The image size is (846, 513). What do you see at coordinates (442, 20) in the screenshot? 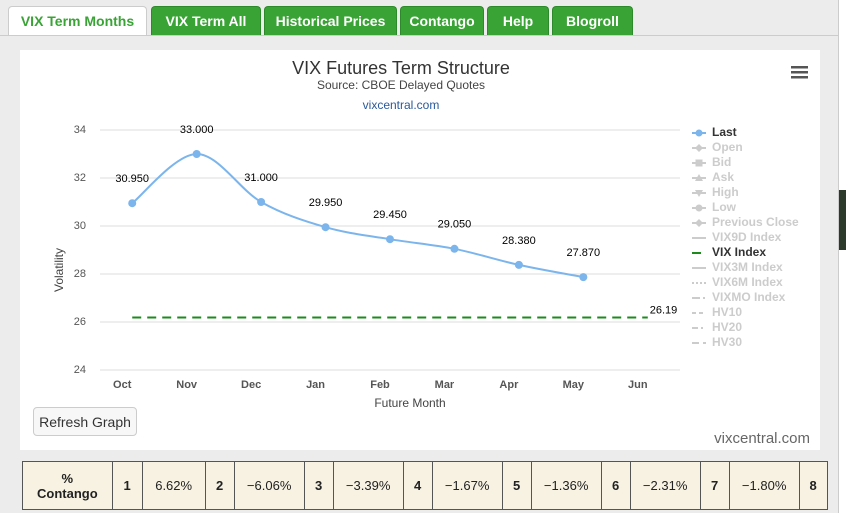
I see `tab: Contango` at bounding box center [442, 20].